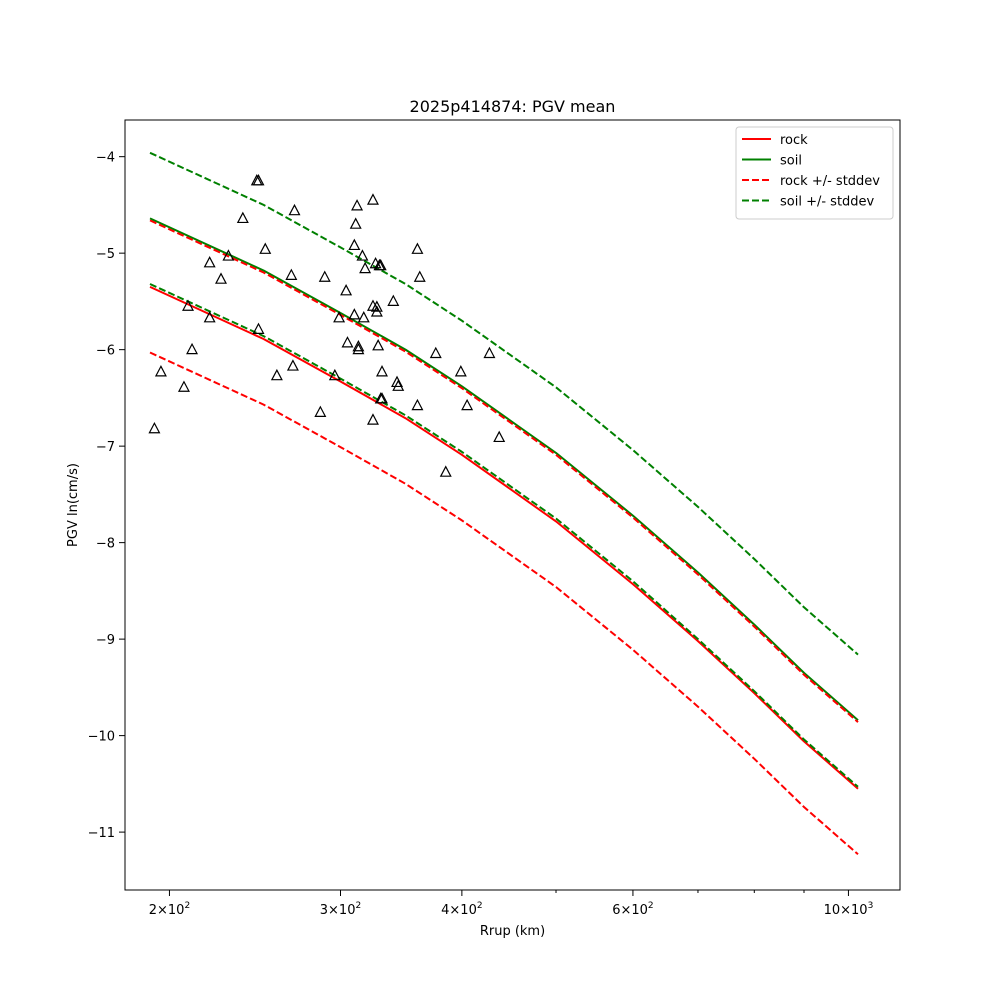 This screenshot has width=1000, height=1000. I want to click on legend-label-1: soil, so click(791, 161).